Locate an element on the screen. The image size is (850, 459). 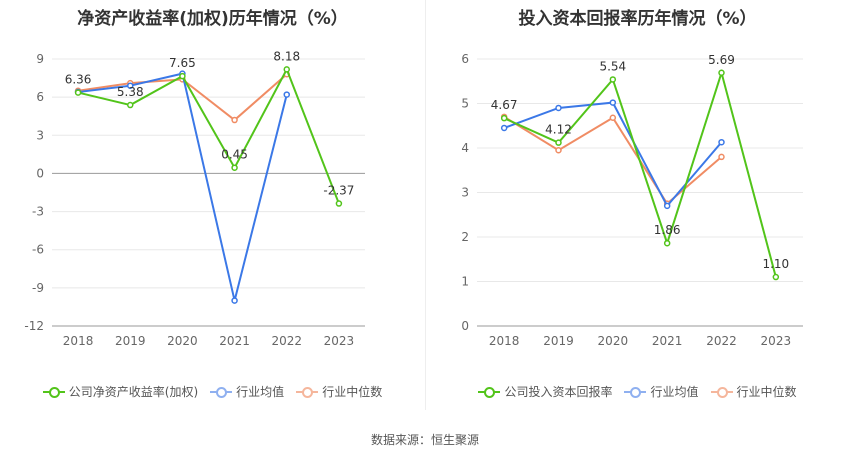
data-label: 1.86 is located at coordinates (667, 230).